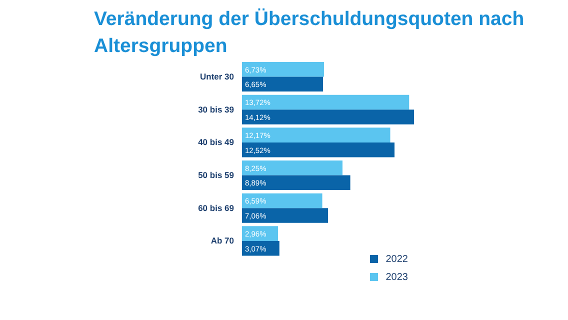  I want to click on chart-title: Veränderung der Überschuldungsquoten nach Altersgruppen, so click(310, 33).